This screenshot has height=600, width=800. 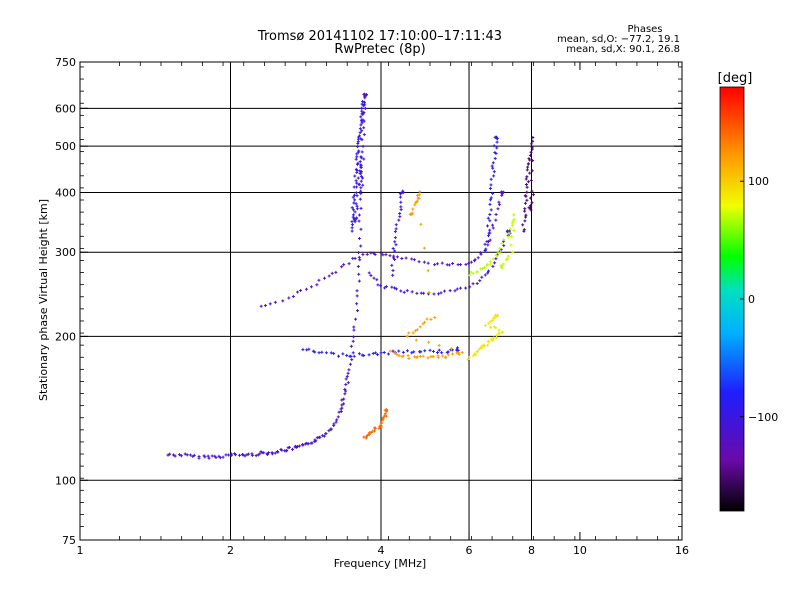 What do you see at coordinates (65, 336) in the screenshot?
I see `y-tick-label: 200` at bounding box center [65, 336].